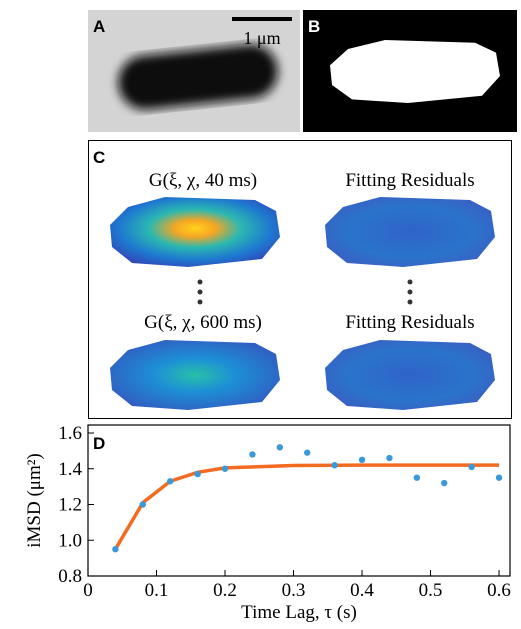 Image resolution: width=521 pixels, height=629 pixels. What do you see at coordinates (70, 576) in the screenshot?
I see `y-tick-label: 0.8` at bounding box center [70, 576].